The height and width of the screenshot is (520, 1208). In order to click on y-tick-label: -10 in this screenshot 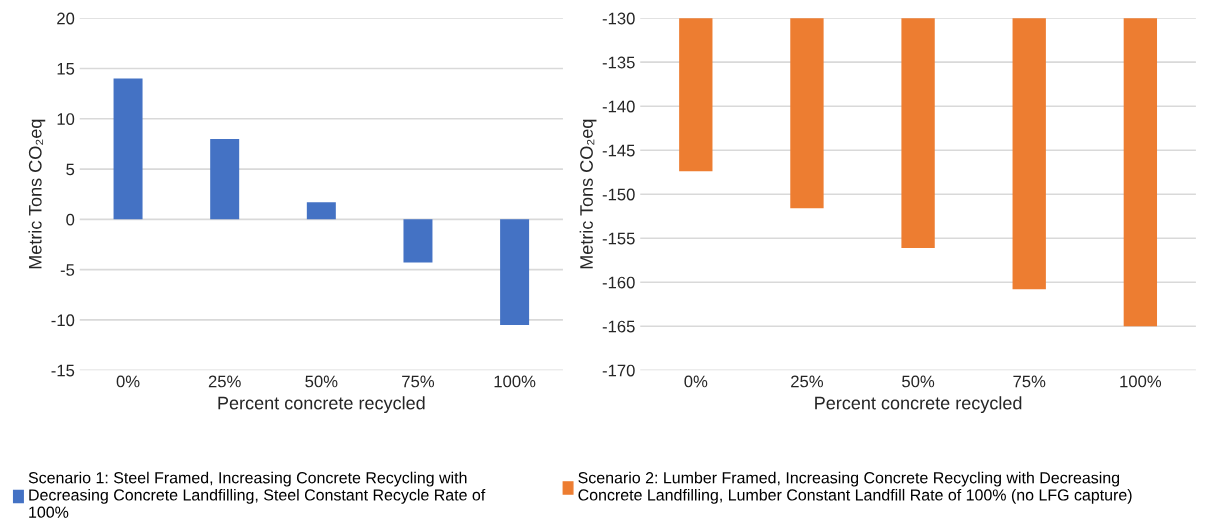, I will do `click(63, 320)`.